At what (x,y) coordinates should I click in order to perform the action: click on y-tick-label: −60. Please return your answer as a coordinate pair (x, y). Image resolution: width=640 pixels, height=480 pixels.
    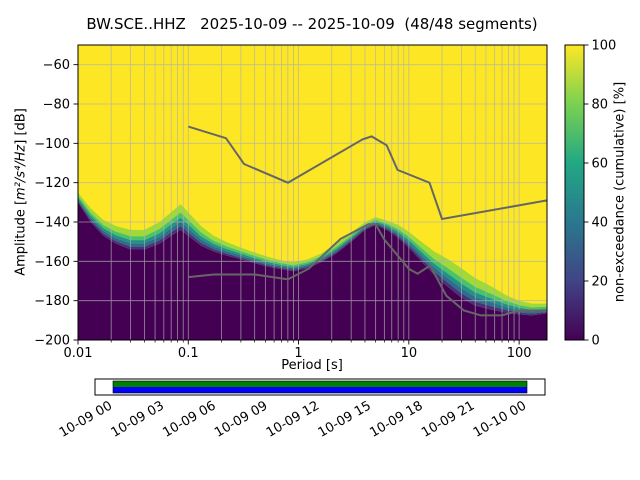
    Looking at the image, I should click on (56, 65).